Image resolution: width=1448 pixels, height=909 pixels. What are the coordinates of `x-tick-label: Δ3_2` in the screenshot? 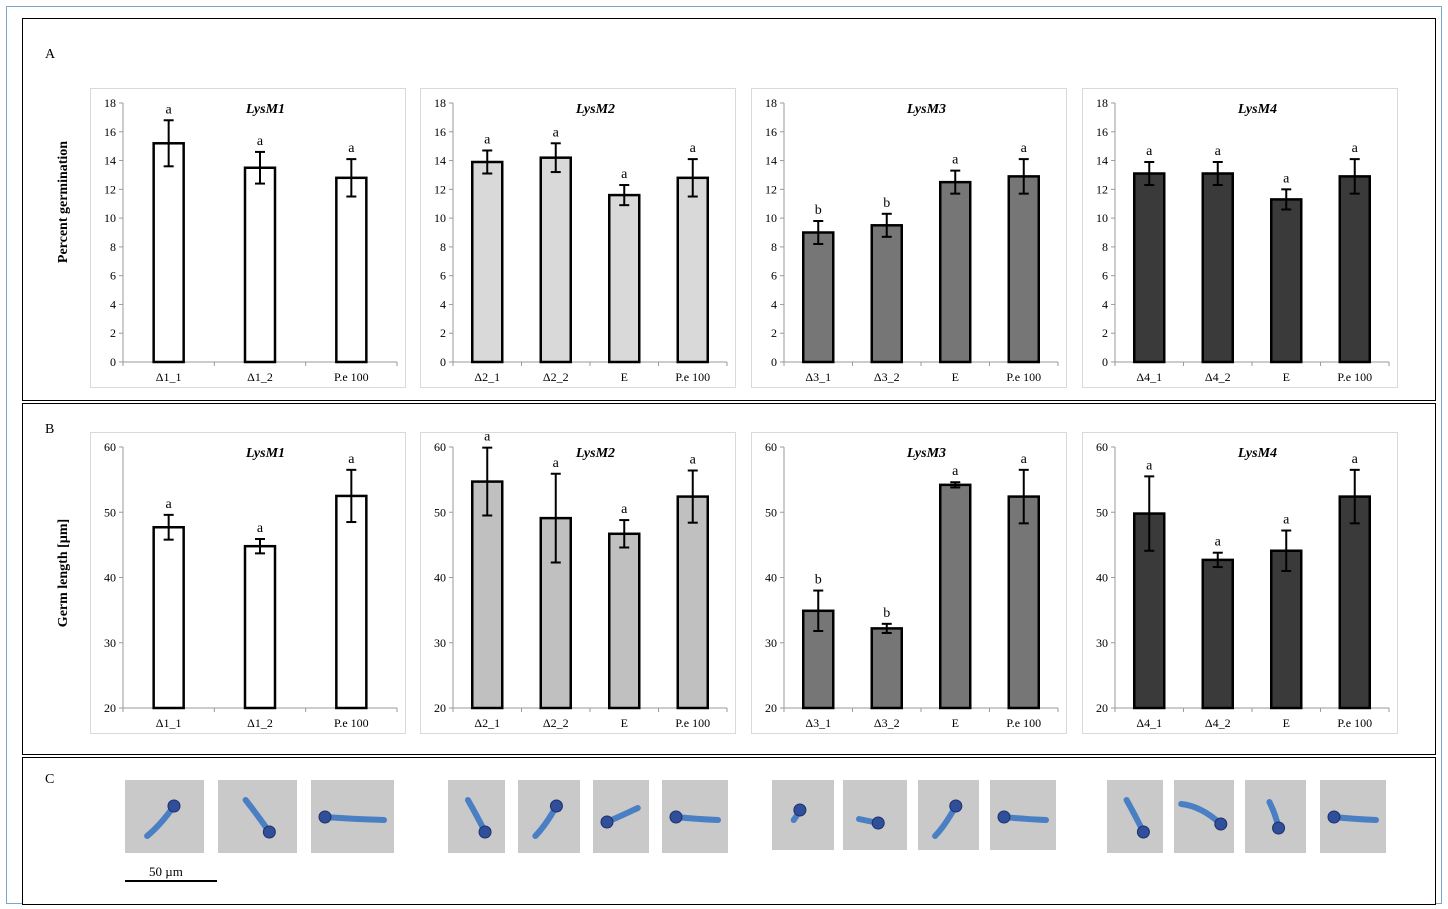 It's located at (887, 723).